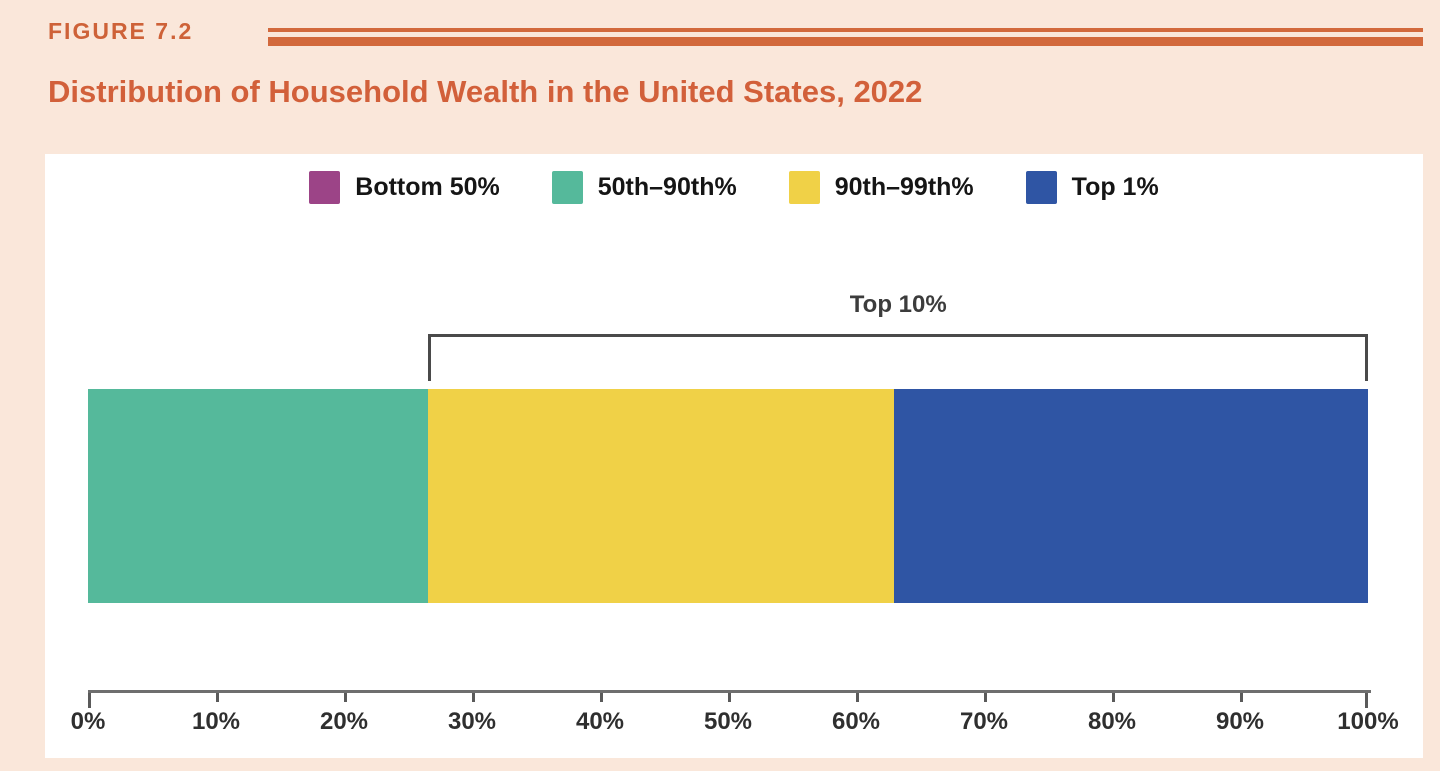 This screenshot has height=771, width=1440. I want to click on x-axis-tick-label-0: 0%, so click(88, 721).